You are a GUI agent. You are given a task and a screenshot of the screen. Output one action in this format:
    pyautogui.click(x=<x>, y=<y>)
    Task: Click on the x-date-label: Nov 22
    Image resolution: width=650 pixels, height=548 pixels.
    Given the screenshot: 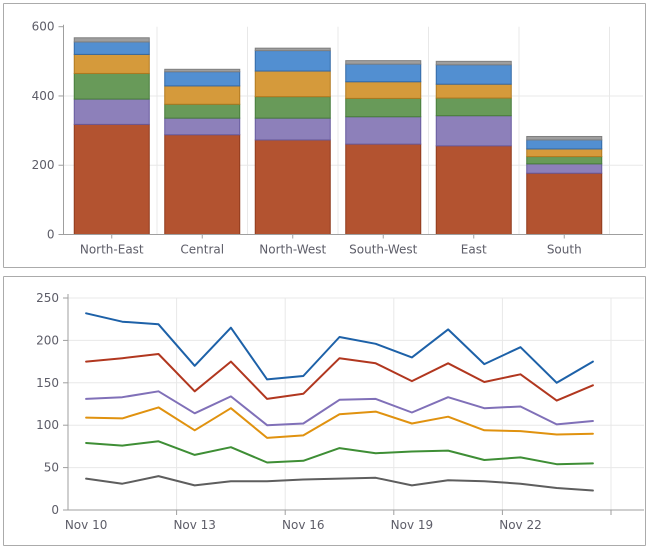 What is the action you would take?
    pyautogui.click(x=520, y=525)
    